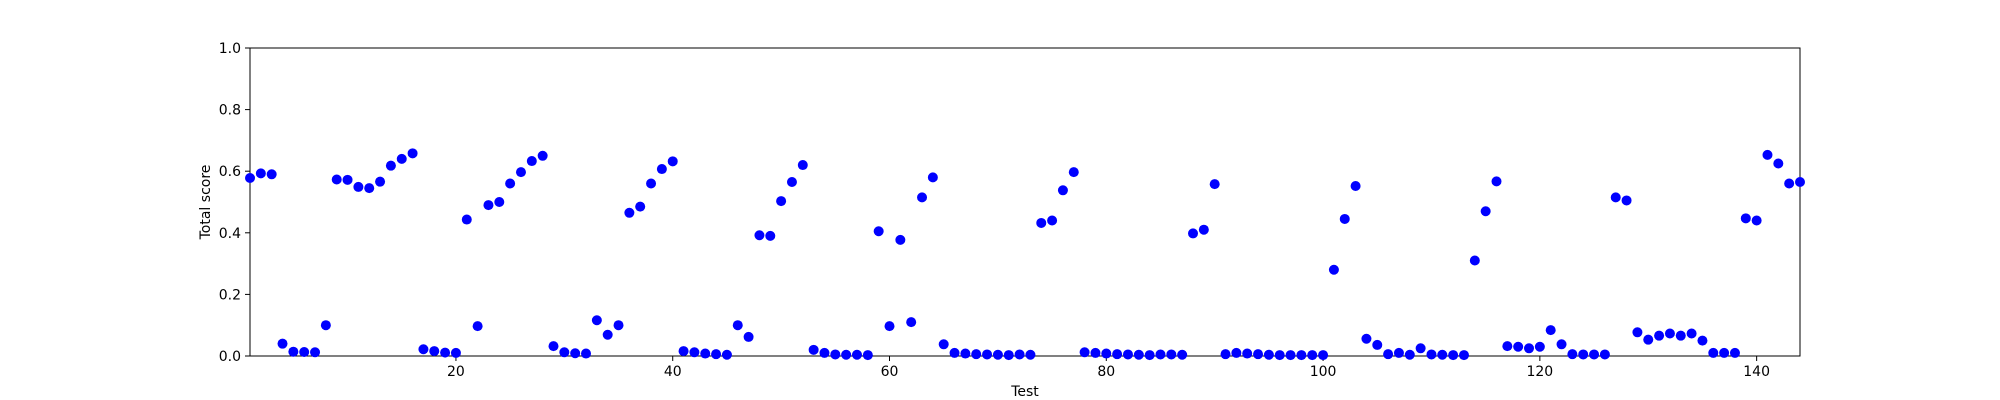  Describe the element at coordinates (1106, 372) in the screenshot. I see `x-tick-label: 80` at that location.